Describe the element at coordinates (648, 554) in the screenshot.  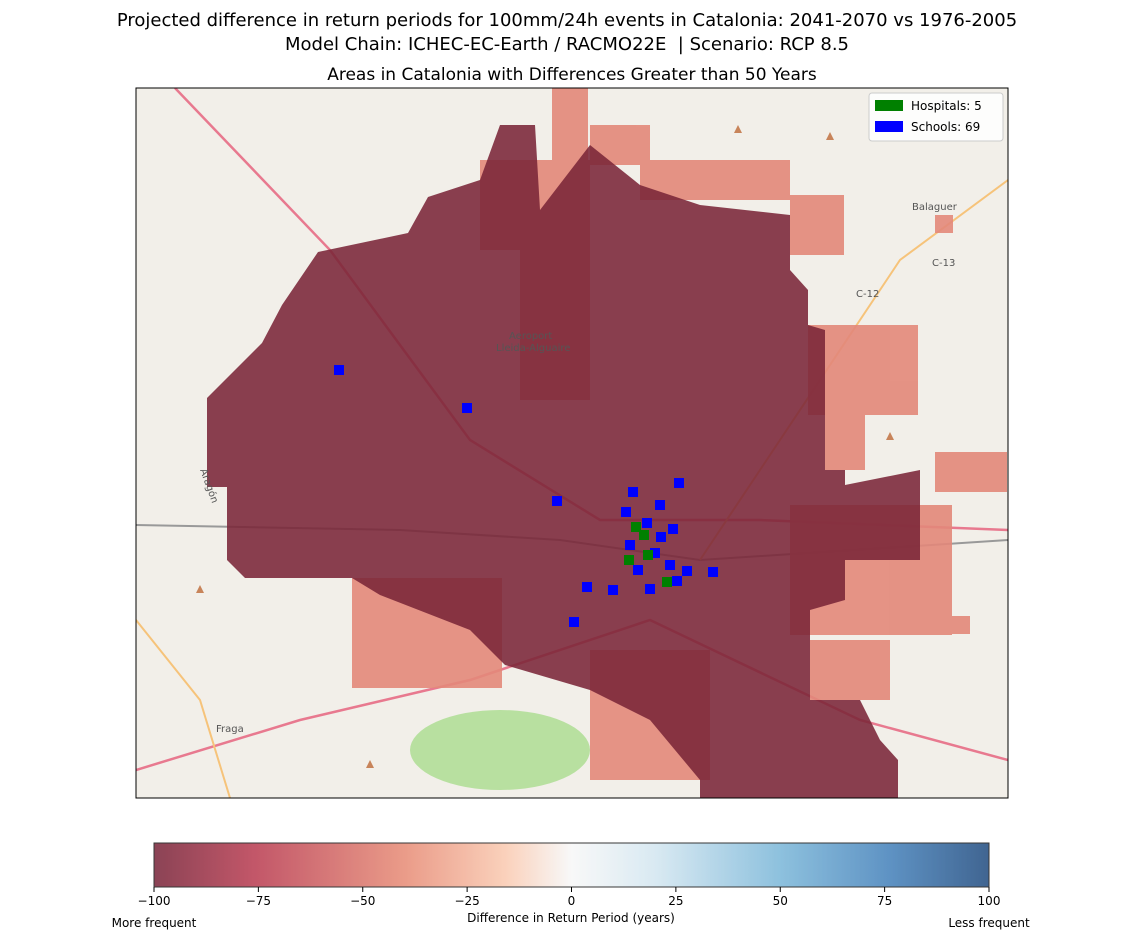
I see `hospitals` at that location.